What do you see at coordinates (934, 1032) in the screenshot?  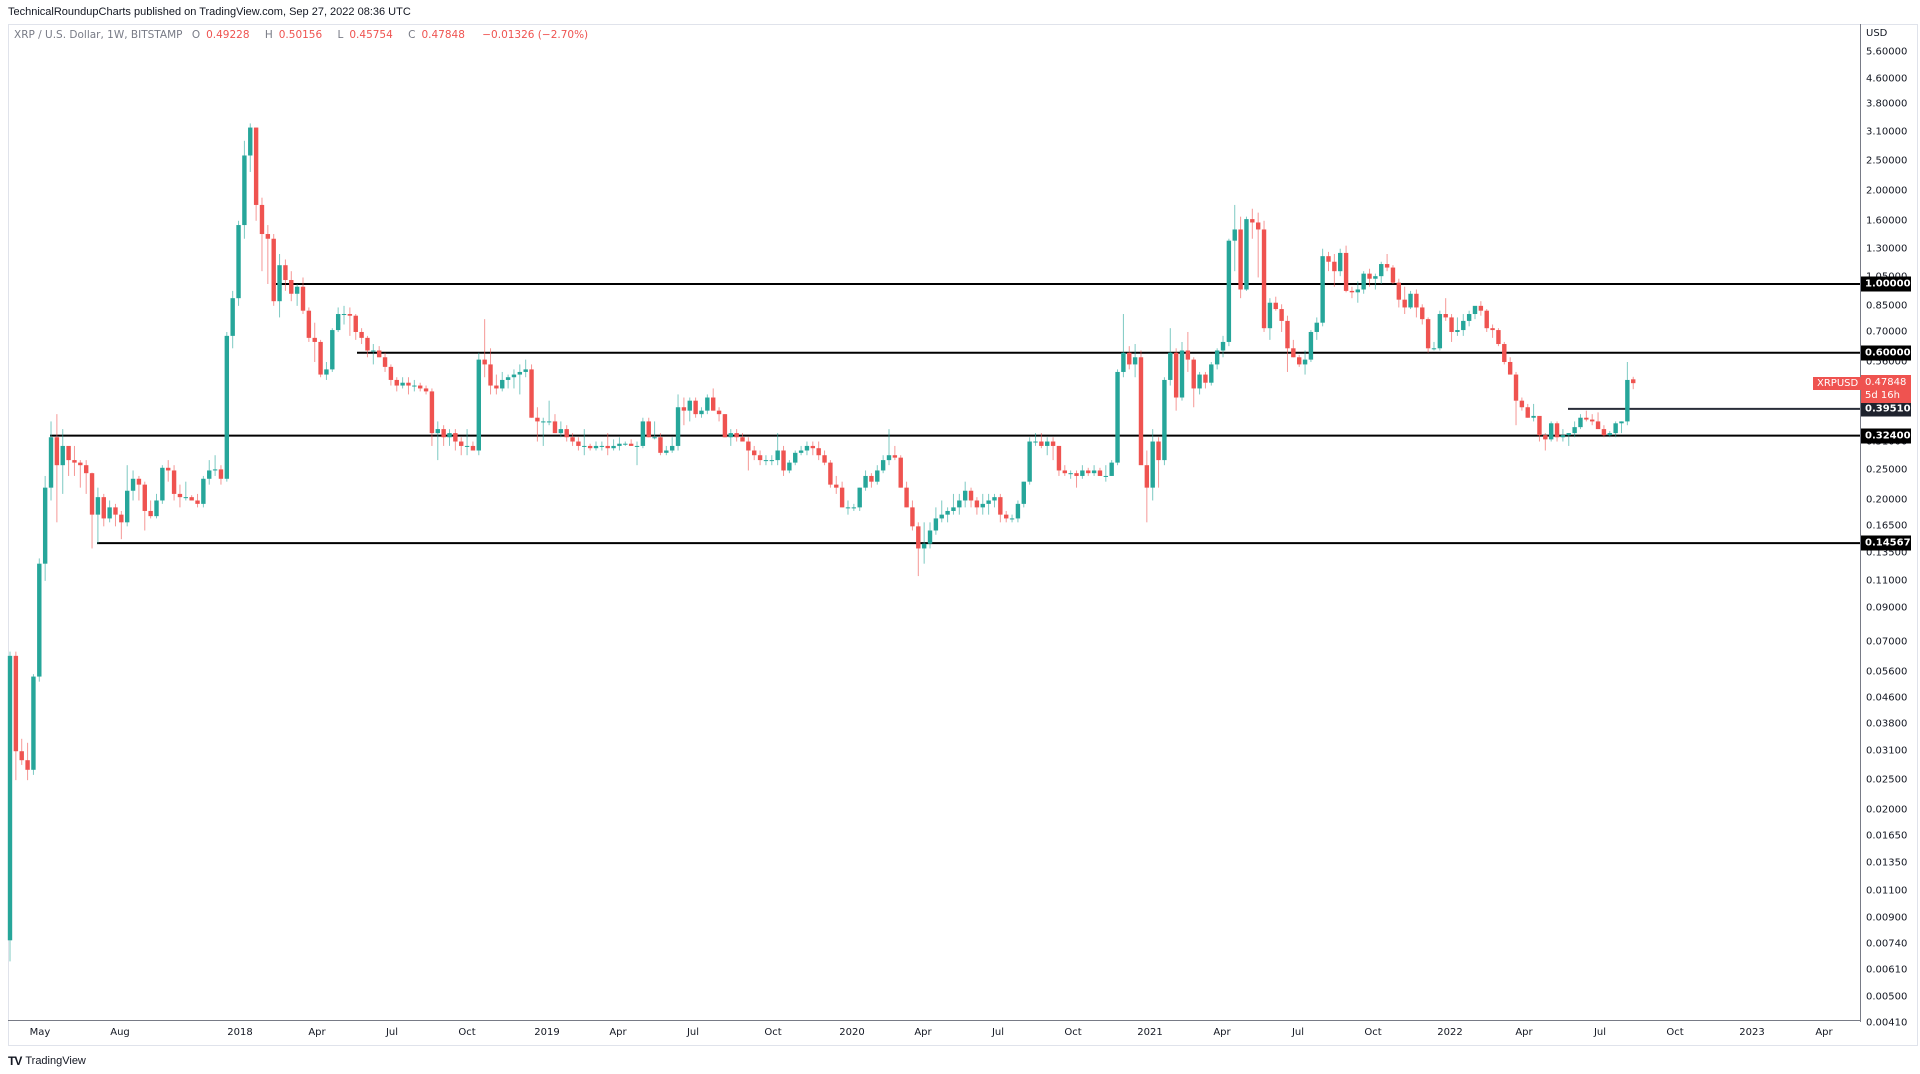 I see `time-axis` at bounding box center [934, 1032].